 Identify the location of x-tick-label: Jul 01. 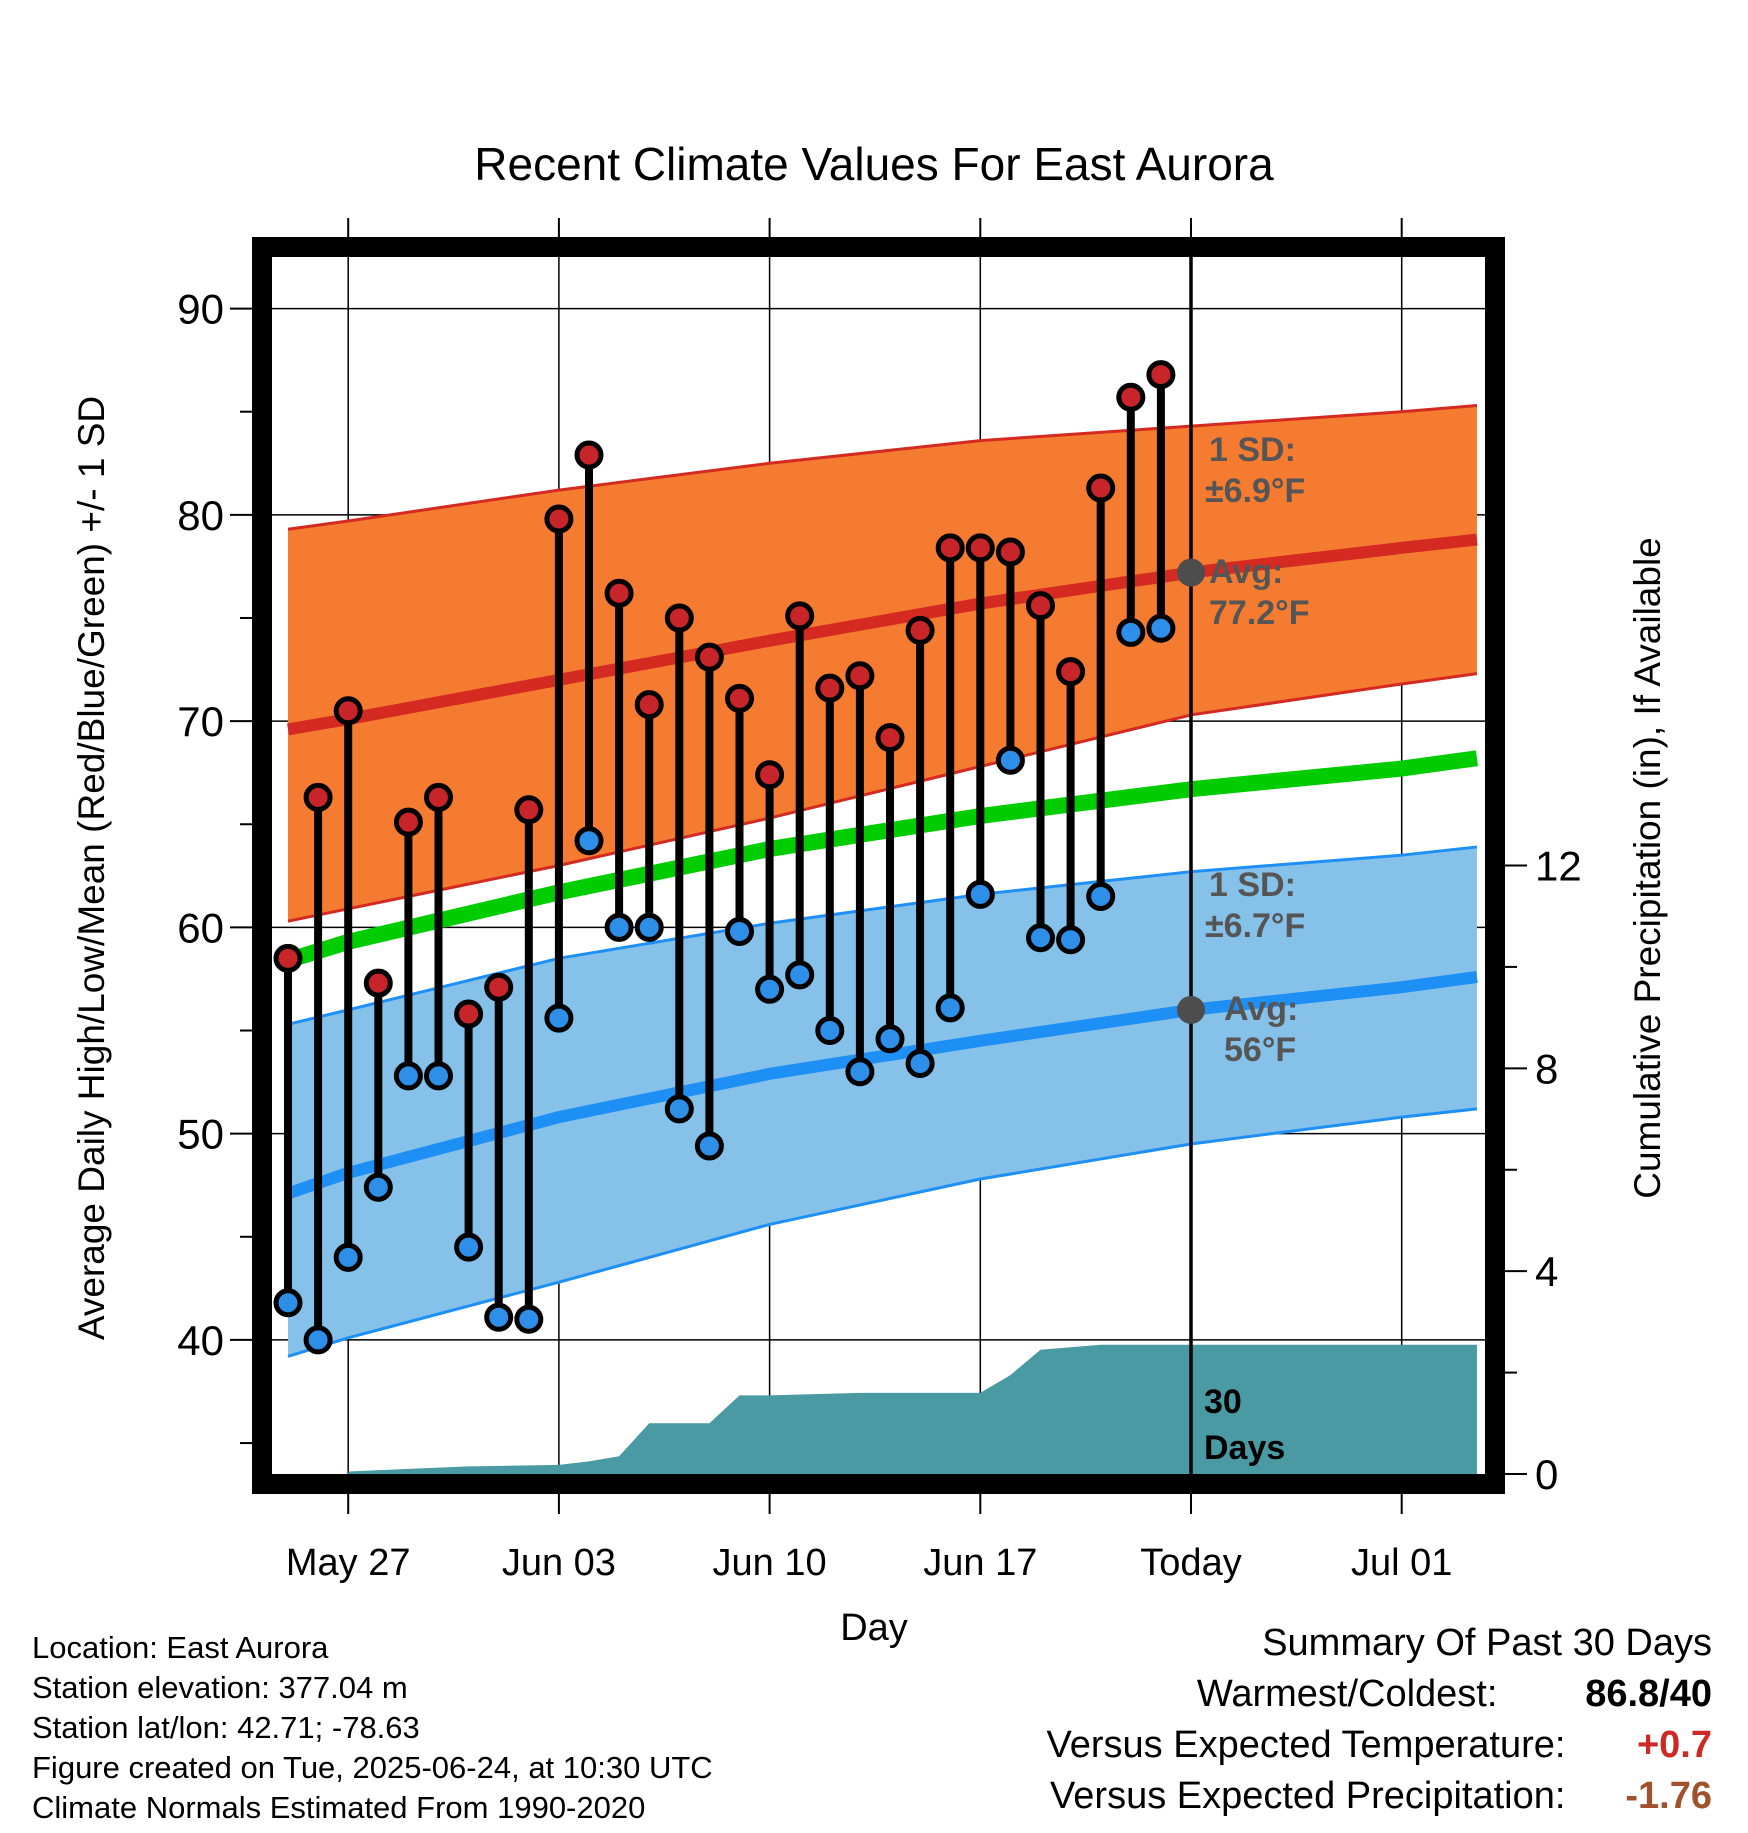
(1401, 1563).